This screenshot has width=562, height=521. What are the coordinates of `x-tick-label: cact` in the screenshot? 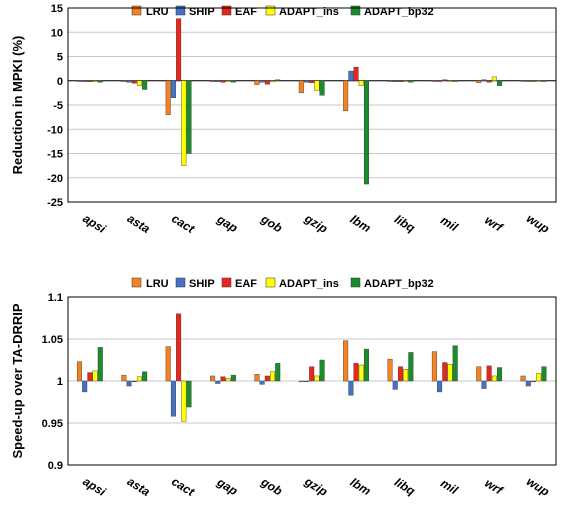 It's located at (183, 223).